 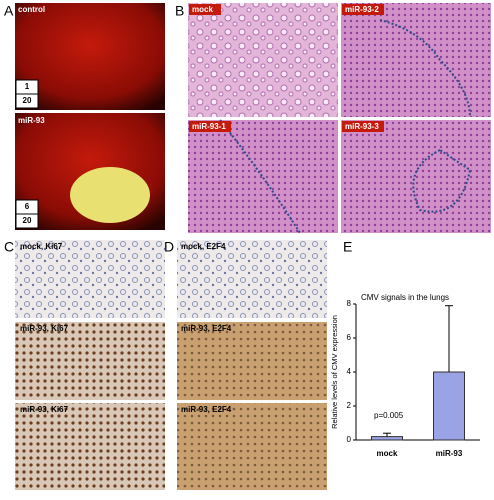 What do you see at coordinates (202, 9) in the screenshot?
I see `caption: mock` at bounding box center [202, 9].